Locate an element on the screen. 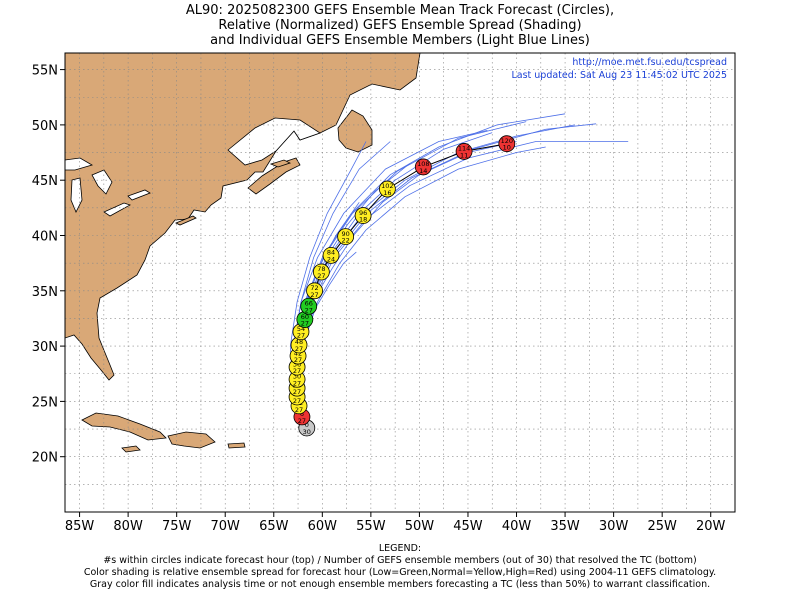  forecast-hour: 84 is located at coordinates (331, 253).